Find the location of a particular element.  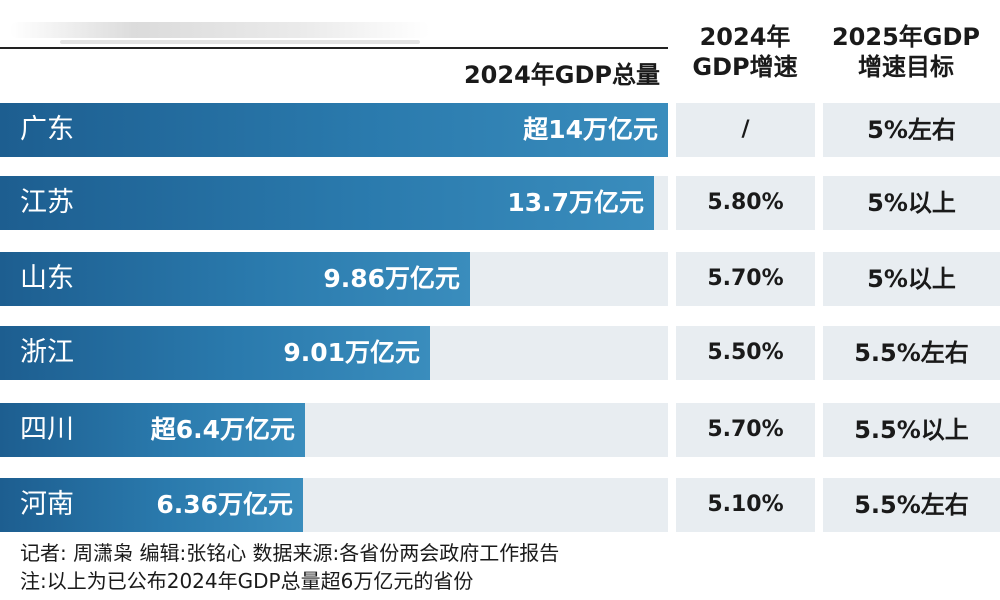

note-line: 注:以上为已公布2024年GDP总量超6万亿元的省份 is located at coordinates (247, 581).